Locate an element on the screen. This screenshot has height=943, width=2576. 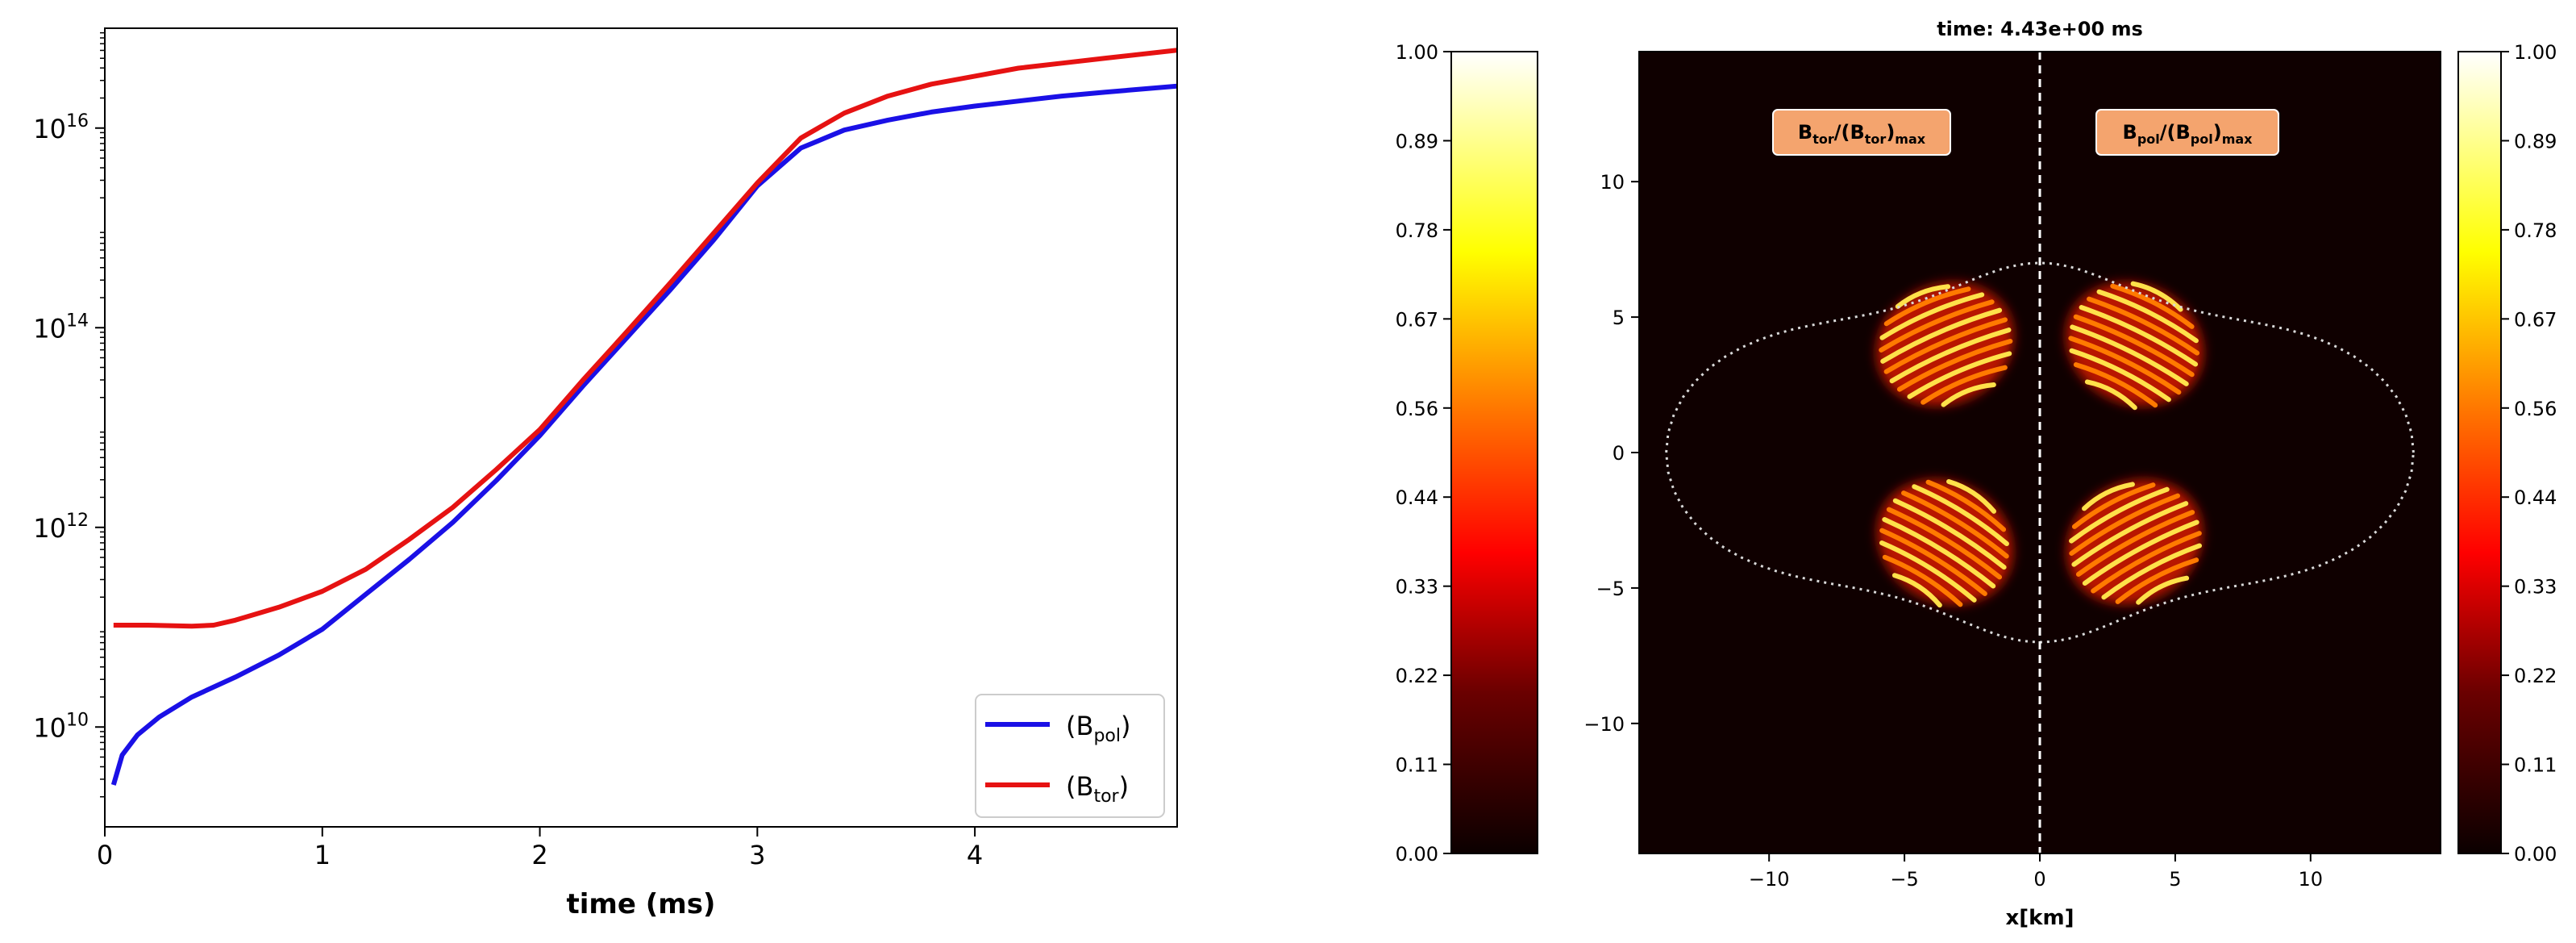
y-tick-label: 1016 is located at coordinates (61, 127).